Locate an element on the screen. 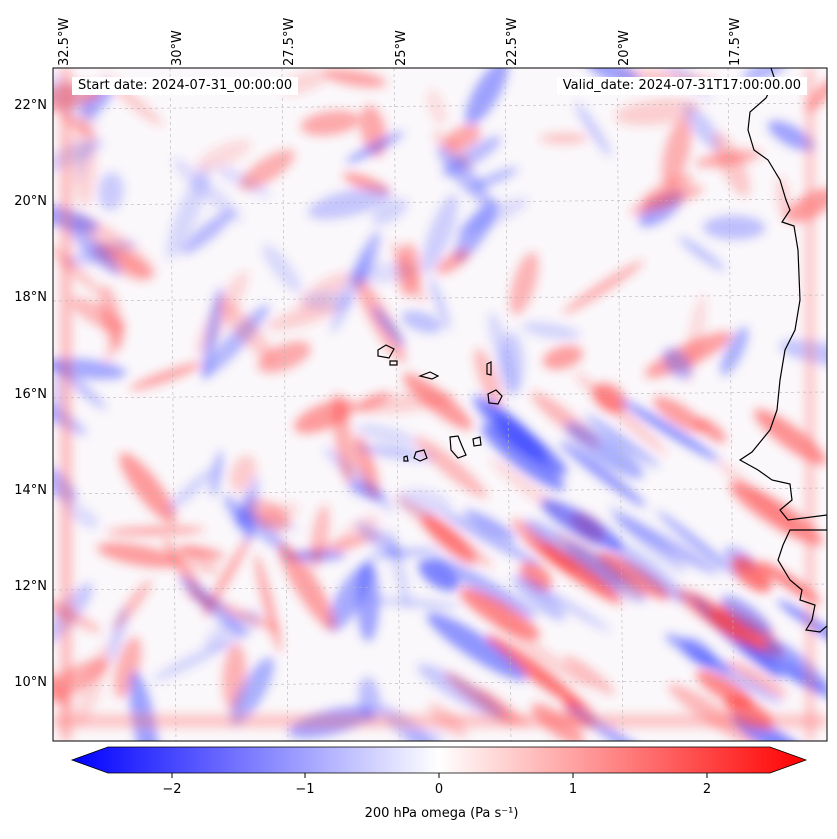  cape-verde-fogo is located at coordinates (420, 455).